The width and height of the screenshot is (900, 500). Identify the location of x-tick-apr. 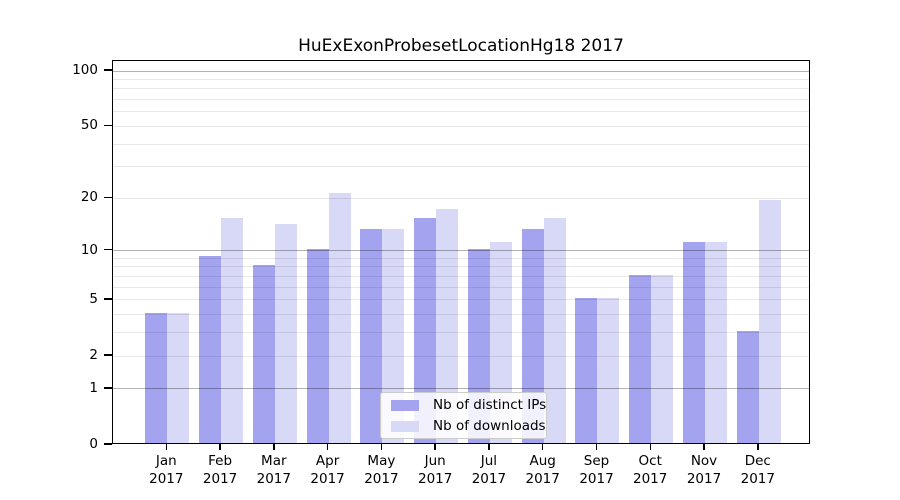
(327, 447).